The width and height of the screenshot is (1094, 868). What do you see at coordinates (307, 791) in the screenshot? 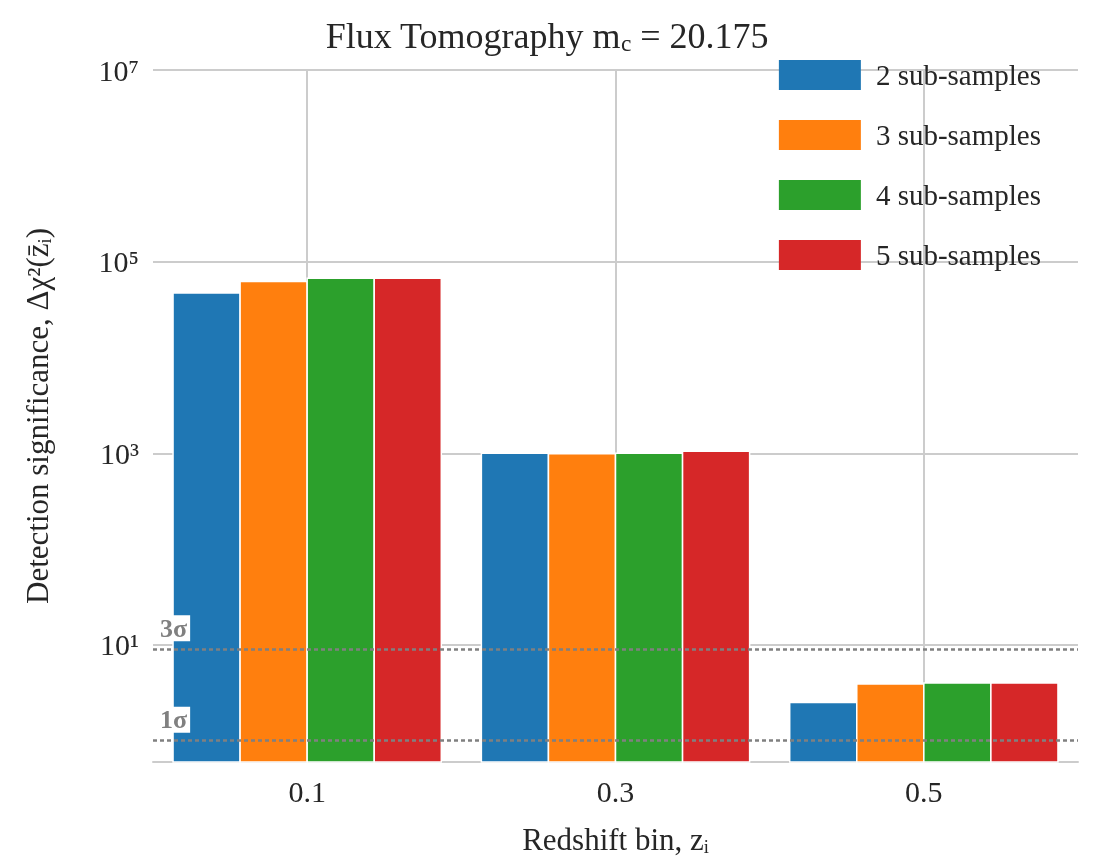
I see `x-tick-label: 0.1` at bounding box center [307, 791].